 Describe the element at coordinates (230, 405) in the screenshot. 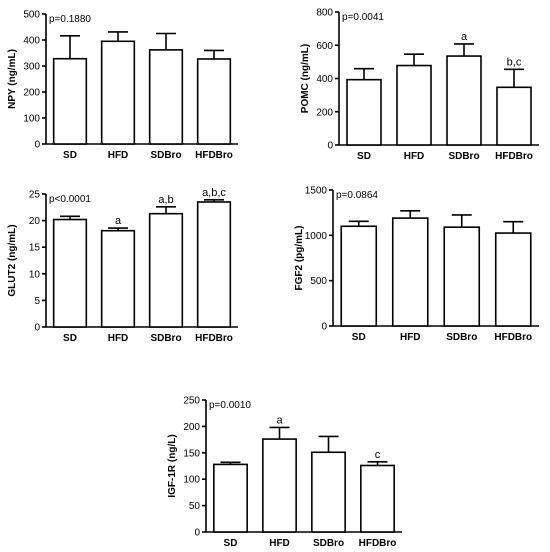

I see `p-value-annotation: p=0.0010` at that location.